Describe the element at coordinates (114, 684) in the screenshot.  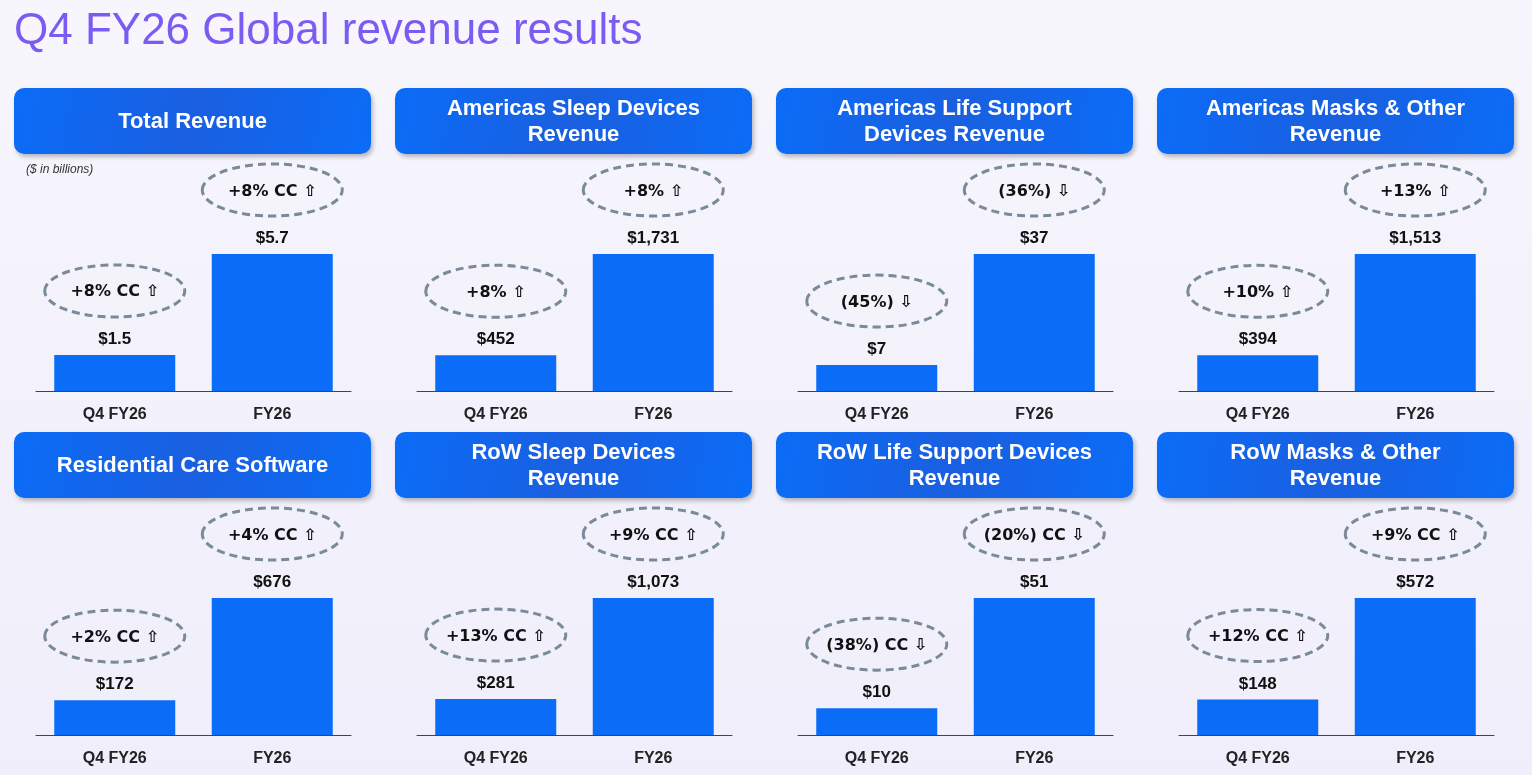
I see `data-label: $172` at that location.